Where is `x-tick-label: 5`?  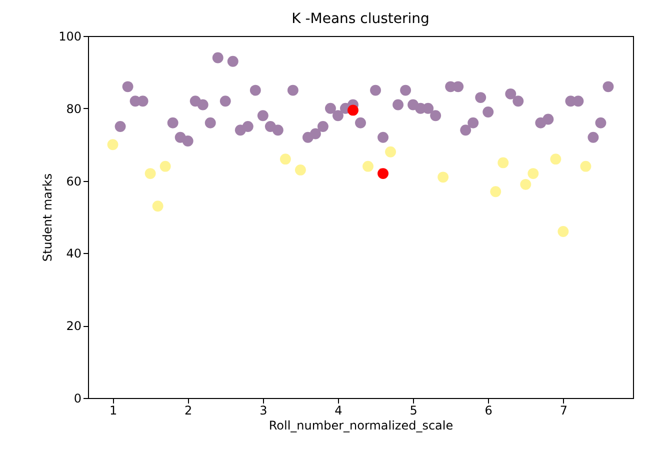
x-tick-label: 5 is located at coordinates (414, 411).